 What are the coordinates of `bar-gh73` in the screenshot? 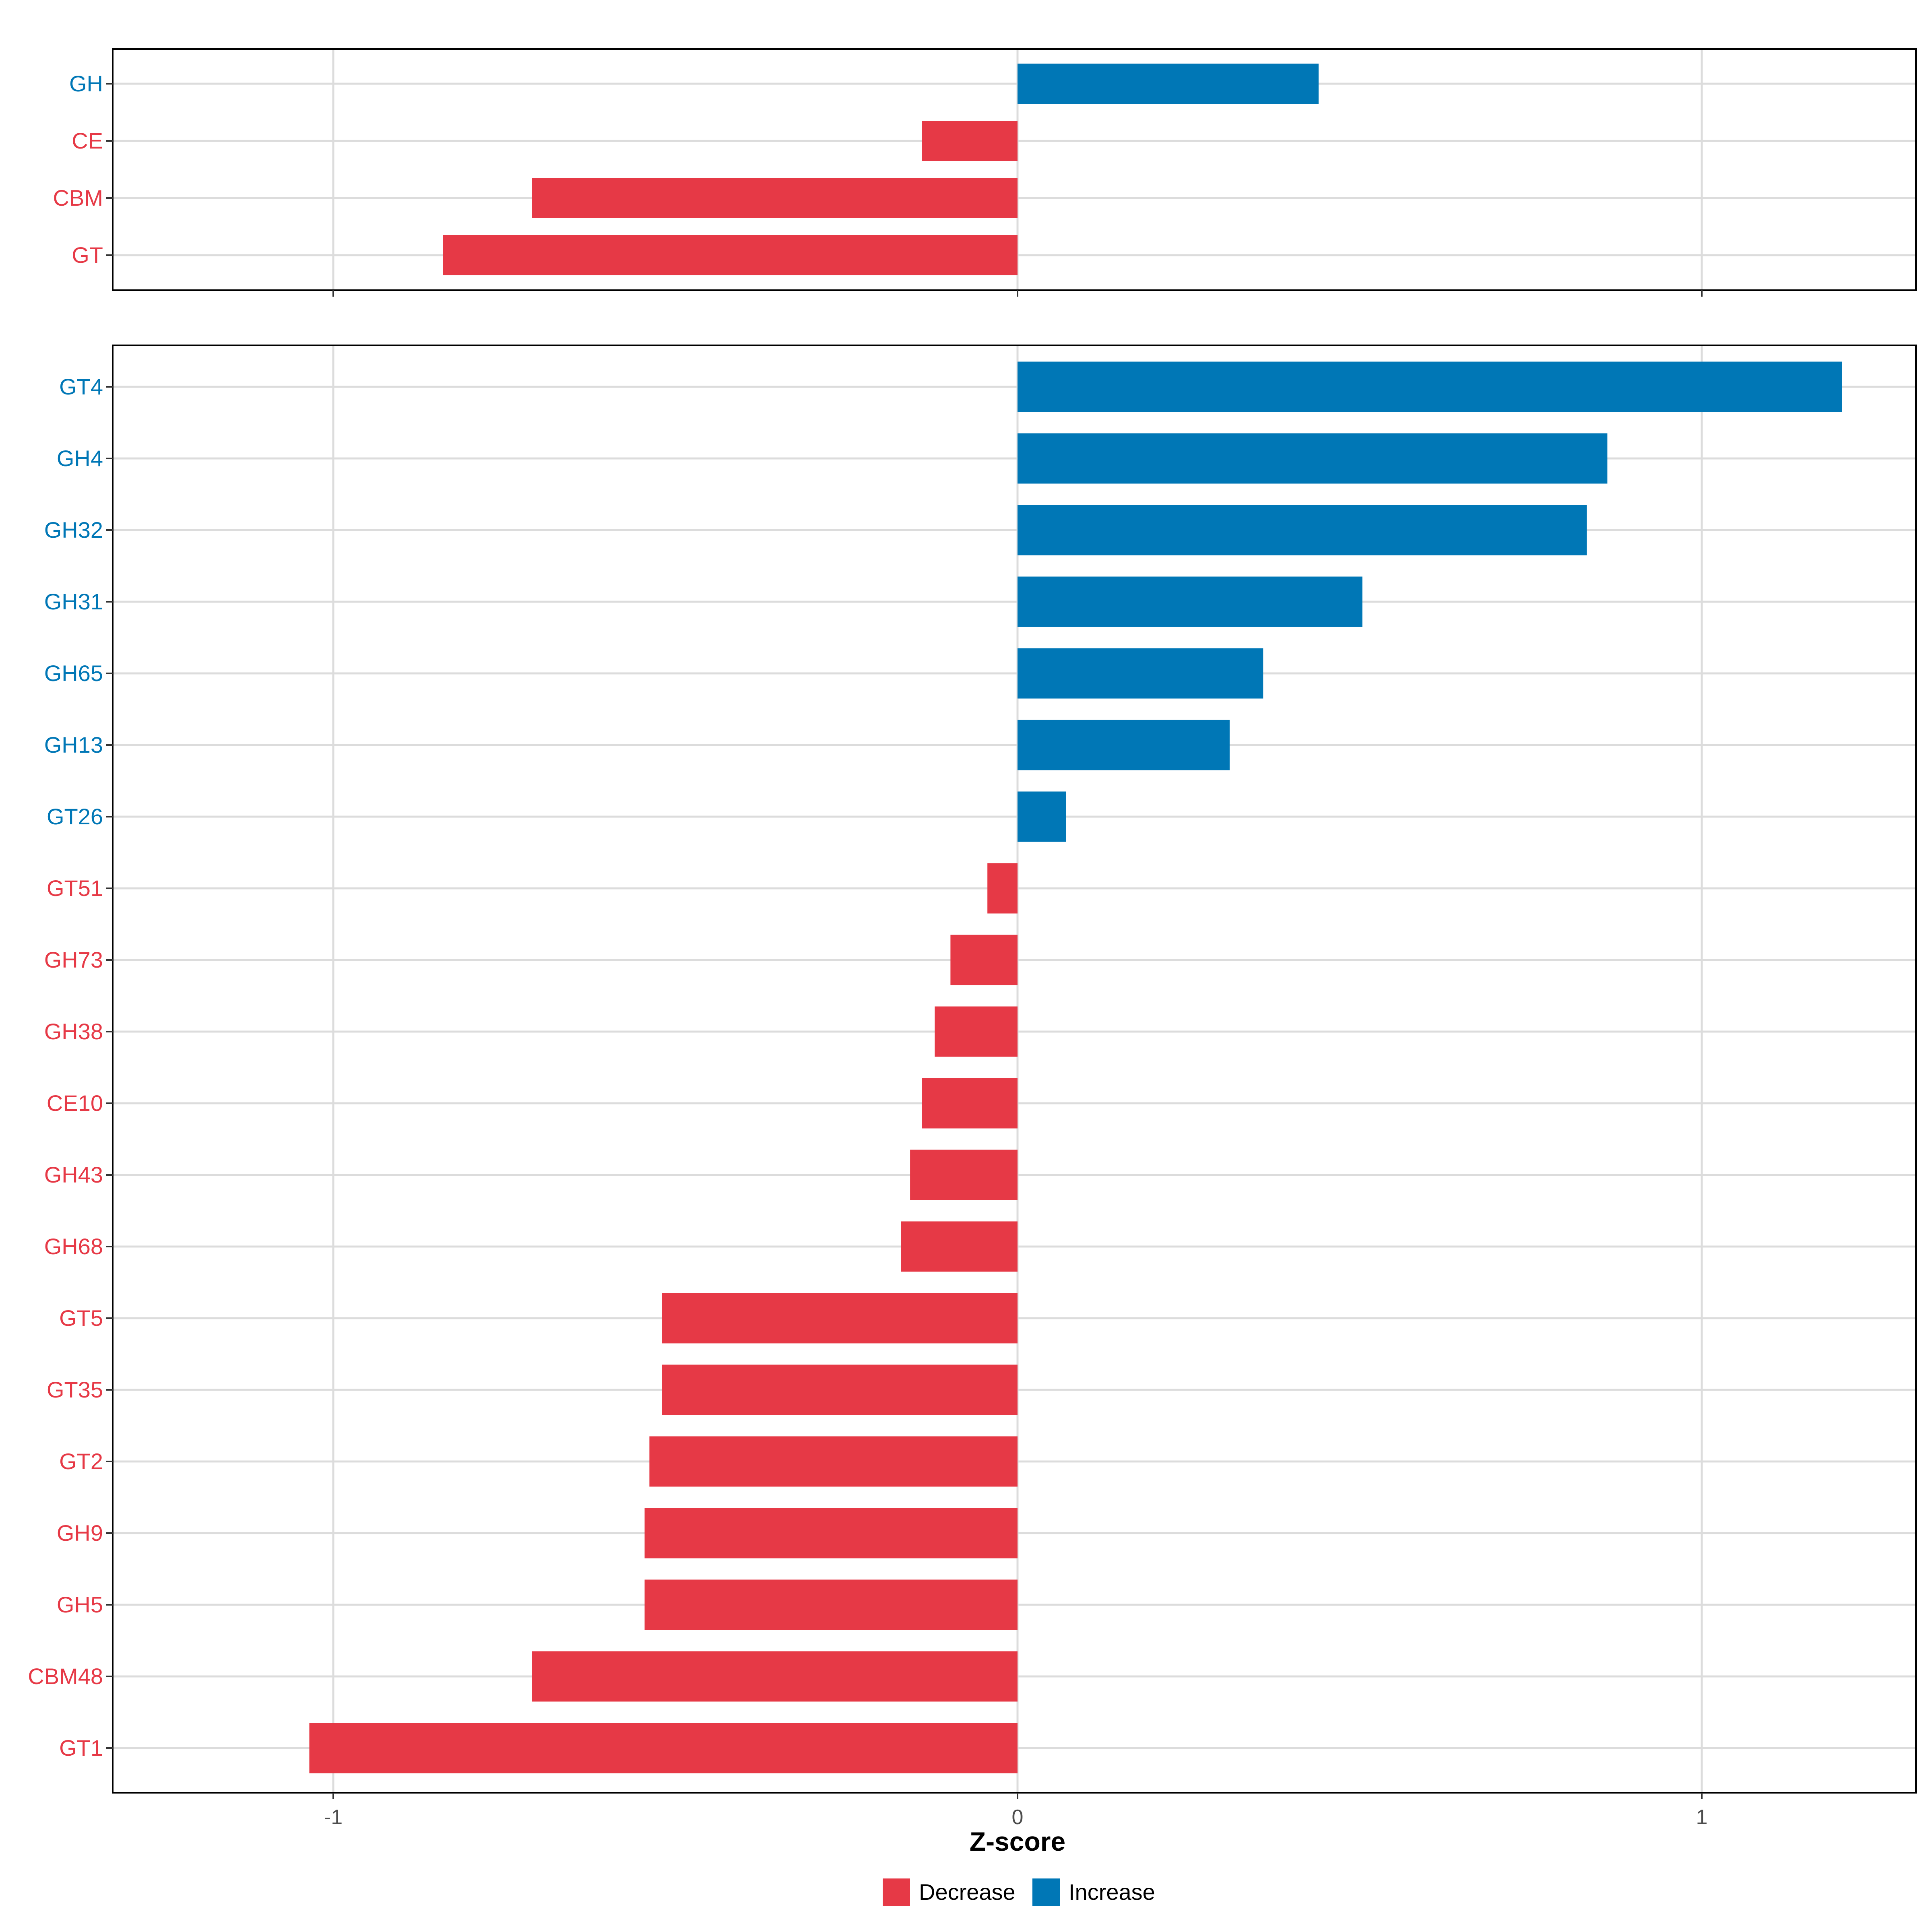 It's located at (984, 960).